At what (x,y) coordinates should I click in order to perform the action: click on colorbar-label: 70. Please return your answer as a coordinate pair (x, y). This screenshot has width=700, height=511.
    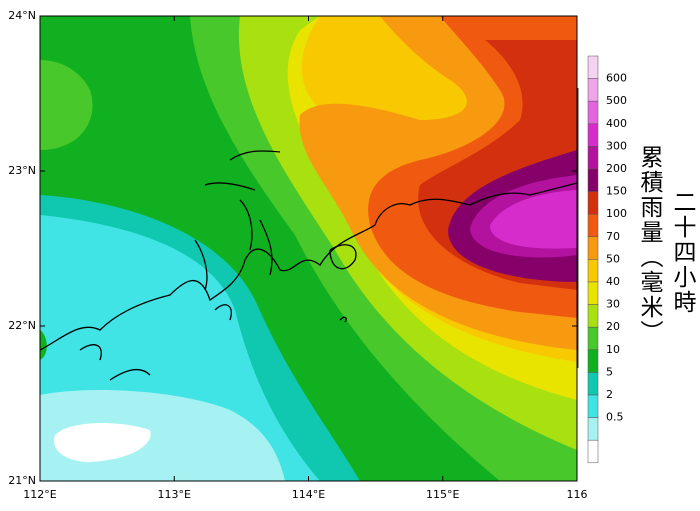
    Looking at the image, I should click on (613, 236).